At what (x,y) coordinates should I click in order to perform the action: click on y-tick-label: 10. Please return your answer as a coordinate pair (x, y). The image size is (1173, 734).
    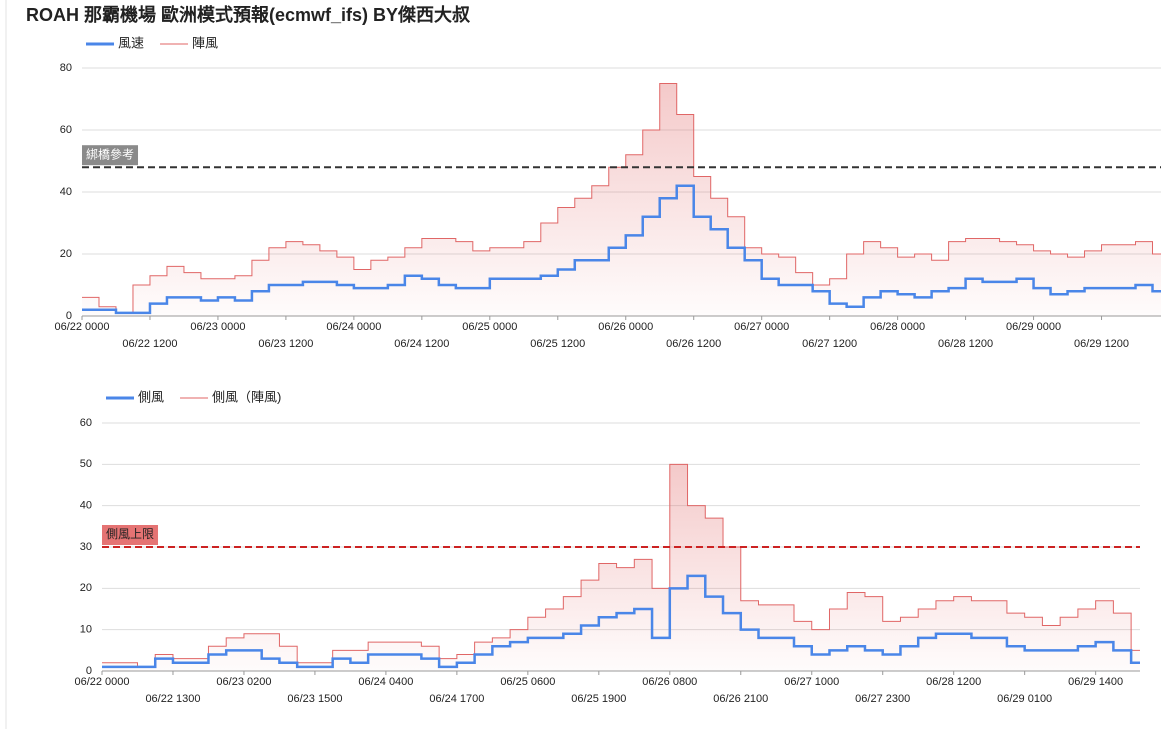
    Looking at the image, I should click on (86, 630).